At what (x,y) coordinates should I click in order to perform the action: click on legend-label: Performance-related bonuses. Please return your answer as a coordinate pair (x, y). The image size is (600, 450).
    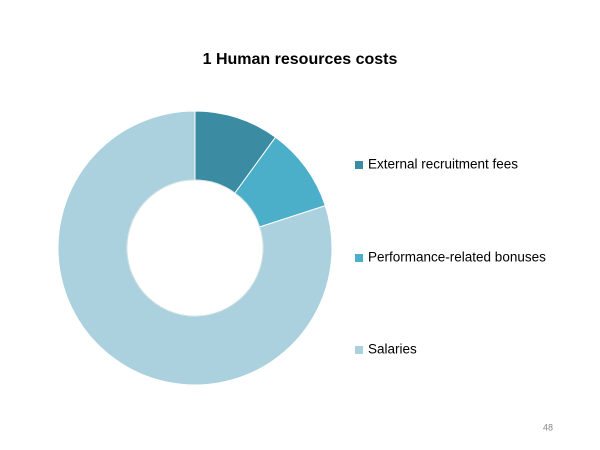
    Looking at the image, I should click on (457, 257).